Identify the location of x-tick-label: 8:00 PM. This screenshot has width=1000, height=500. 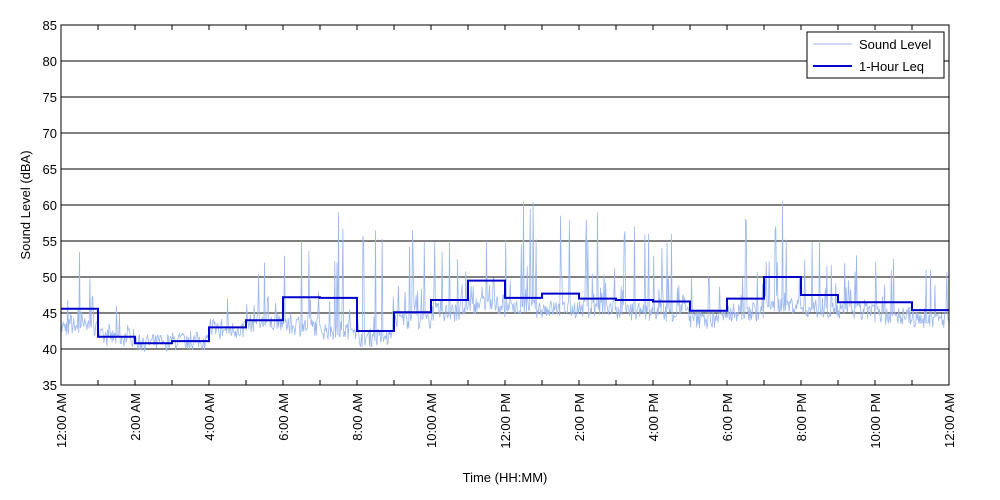
(801, 417).